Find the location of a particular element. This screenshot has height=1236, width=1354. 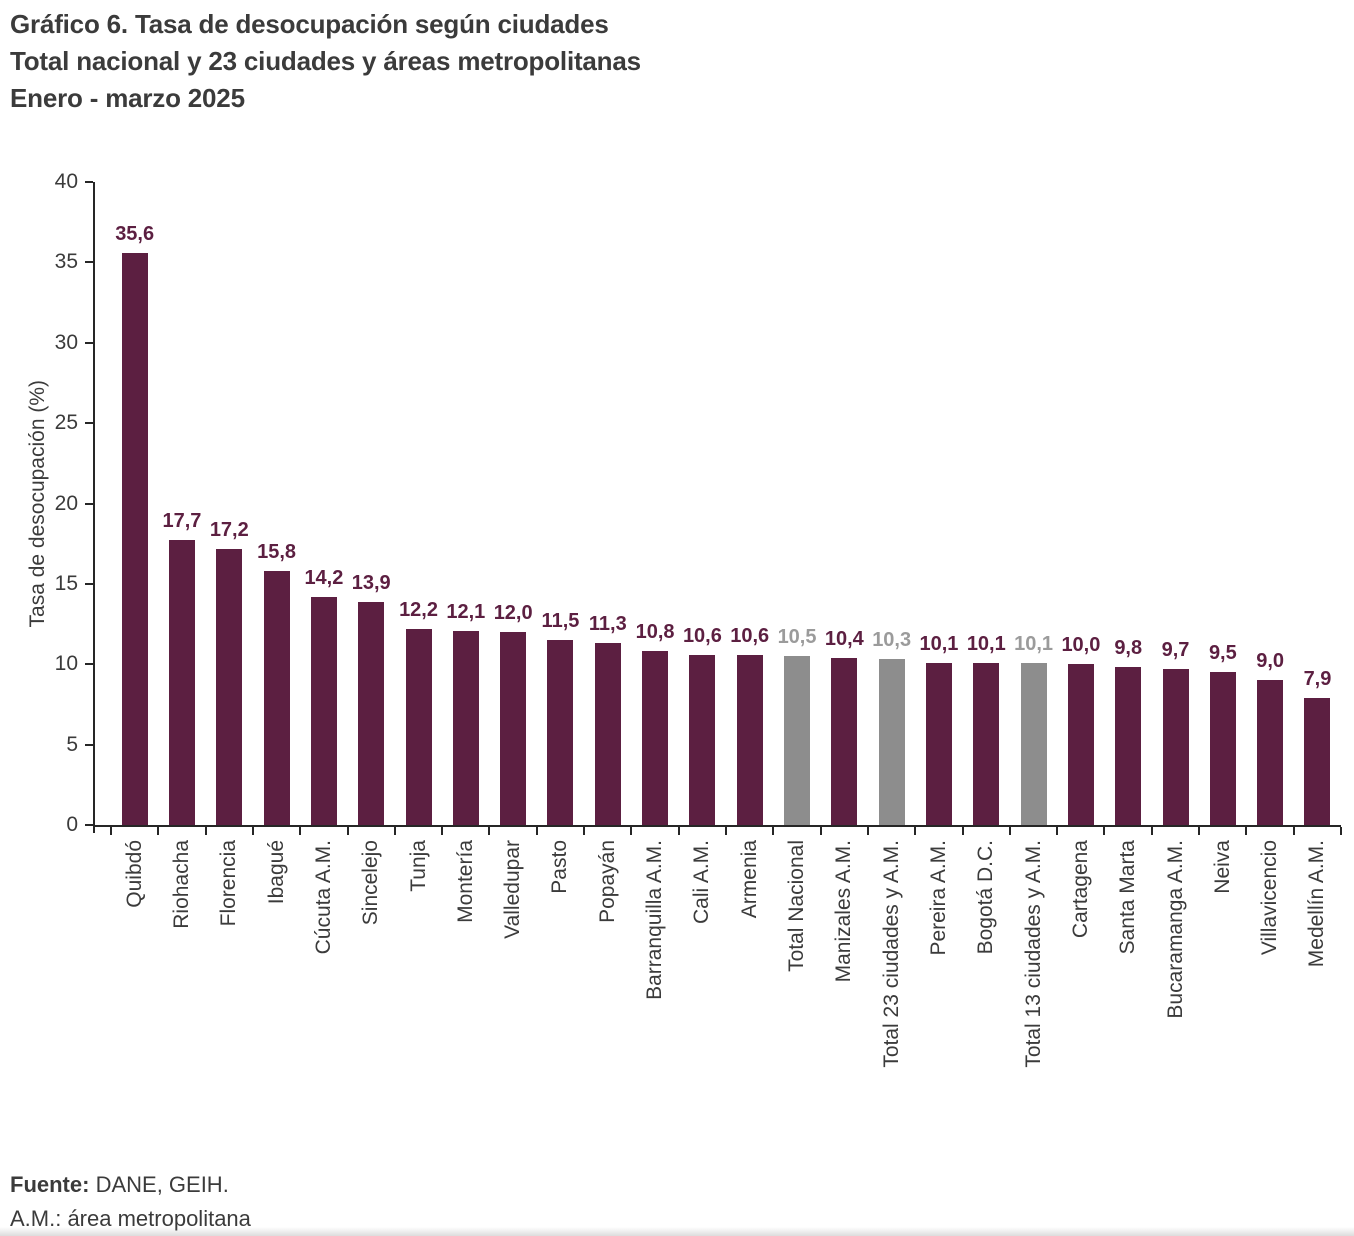

x-tick-label: Valledupar is located at coordinates (513, 889).